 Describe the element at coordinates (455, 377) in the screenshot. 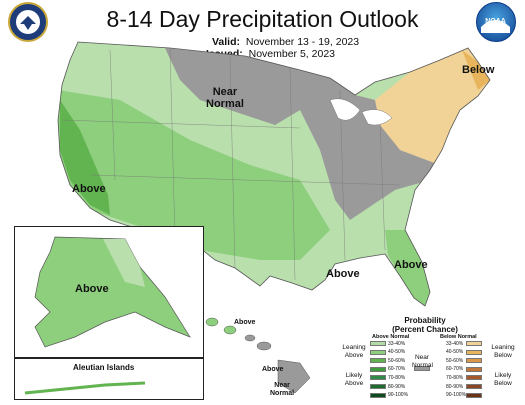

I see `legend-below-range-4: 70-80%` at that location.